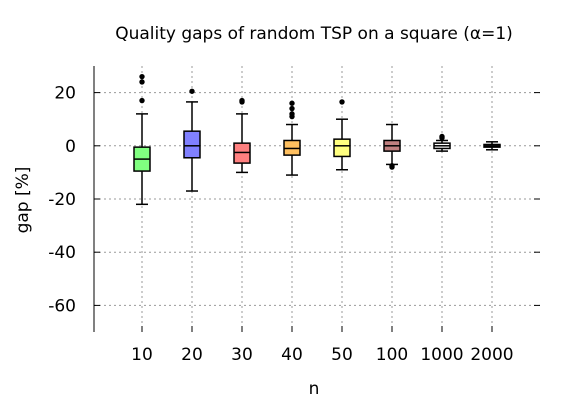 This screenshot has width=580, height=400. Describe the element at coordinates (392, 355) in the screenshot. I see `x-tick-label: 100` at that location.